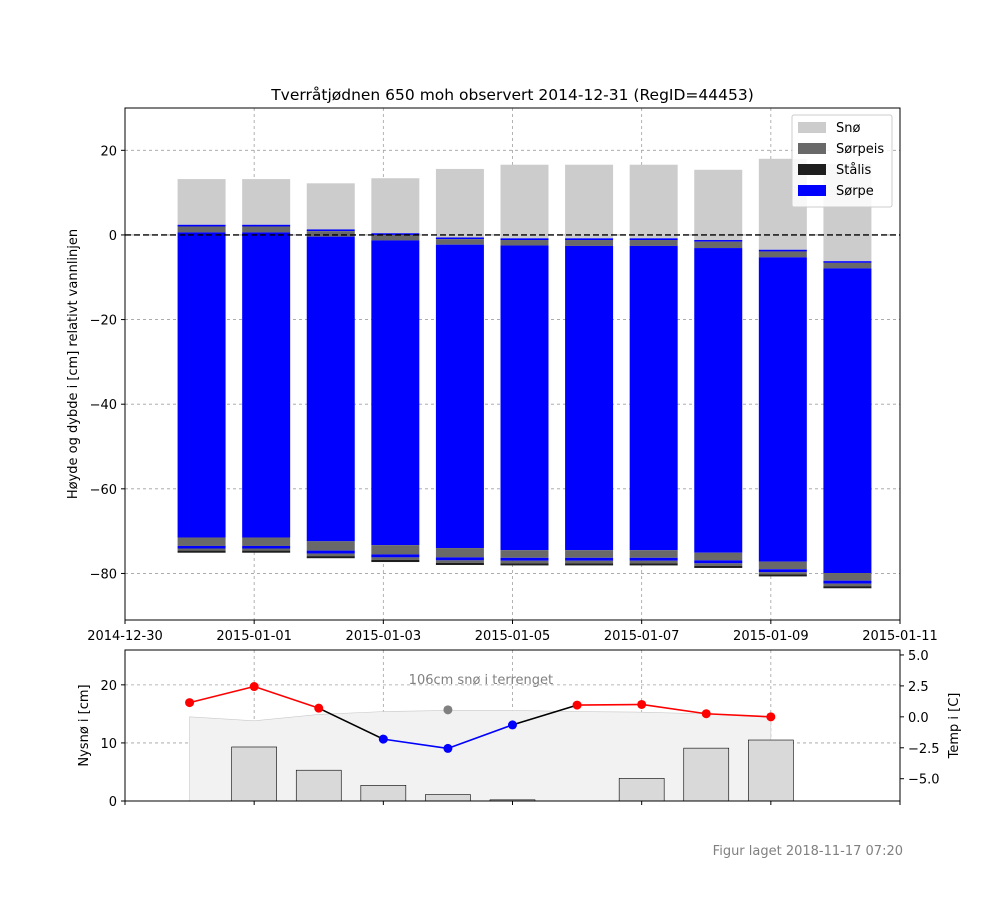 The image size is (1000, 900). What do you see at coordinates (918, 656) in the screenshot?
I see `y-tick-label: 5.0` at bounding box center [918, 656].